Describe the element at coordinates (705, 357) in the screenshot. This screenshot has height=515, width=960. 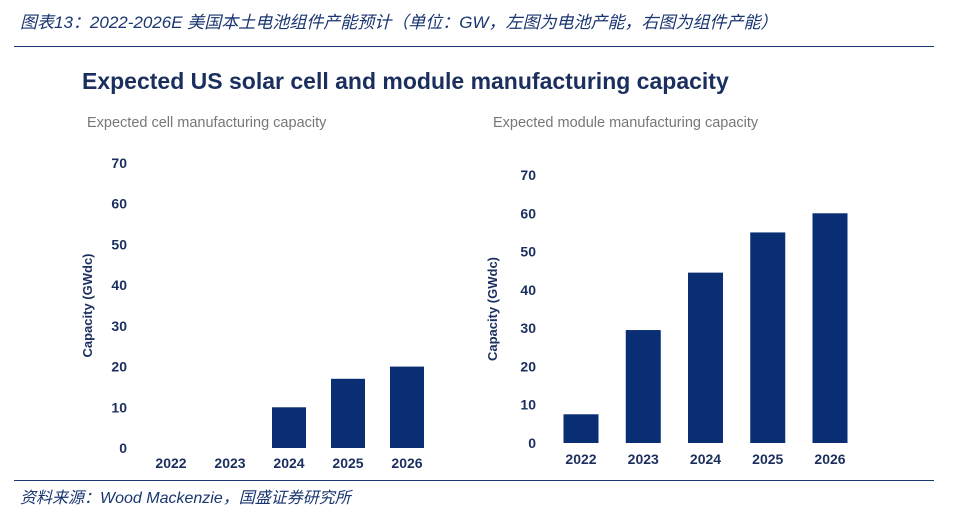
I see `module-bar-2024` at that location.